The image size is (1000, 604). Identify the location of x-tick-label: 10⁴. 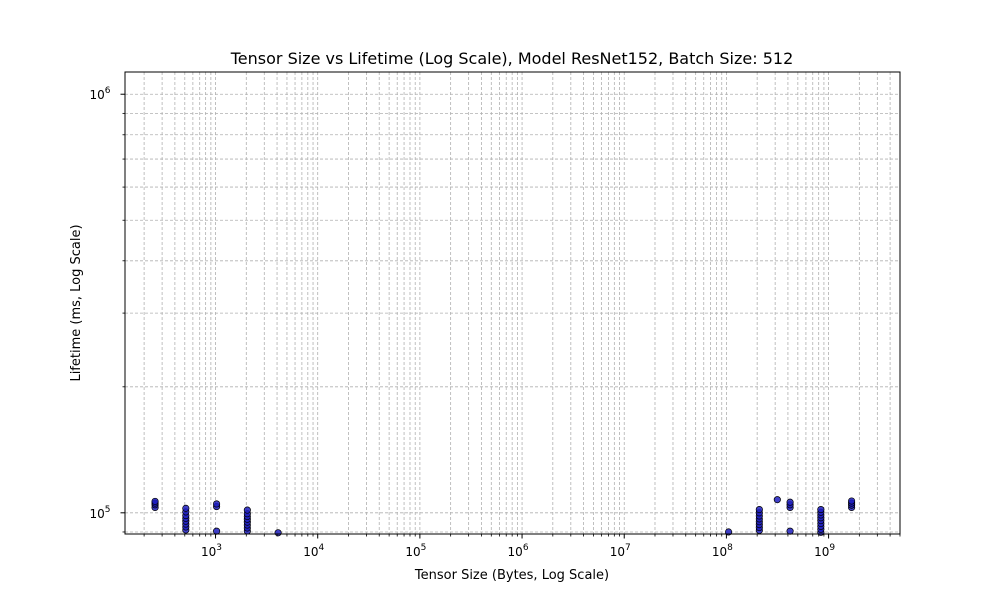
(313, 551).